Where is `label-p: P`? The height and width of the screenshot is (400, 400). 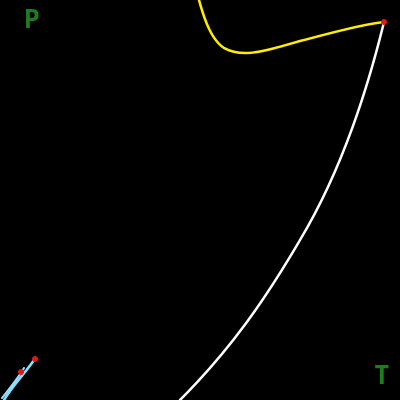
label-p: P is located at coordinates (32, 20).